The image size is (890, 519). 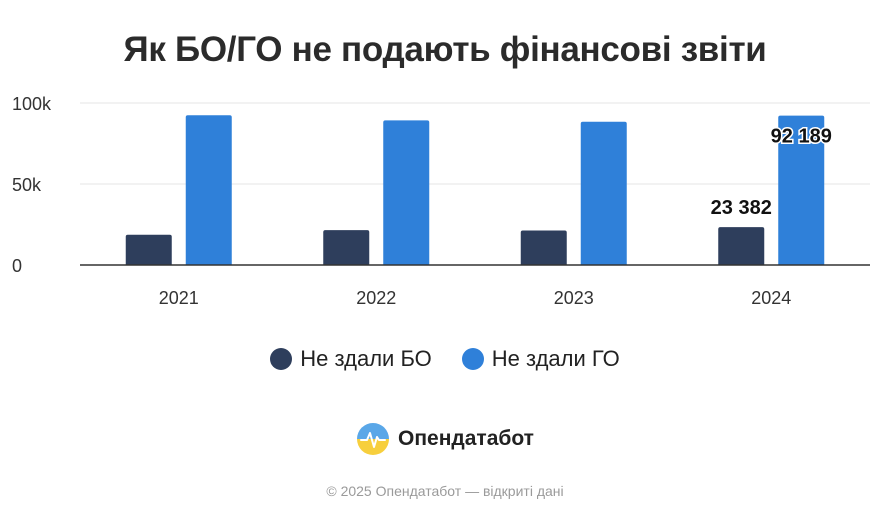 What do you see at coordinates (373, 439) in the screenshot?
I see `opendatabot-logo-icon` at bounding box center [373, 439].